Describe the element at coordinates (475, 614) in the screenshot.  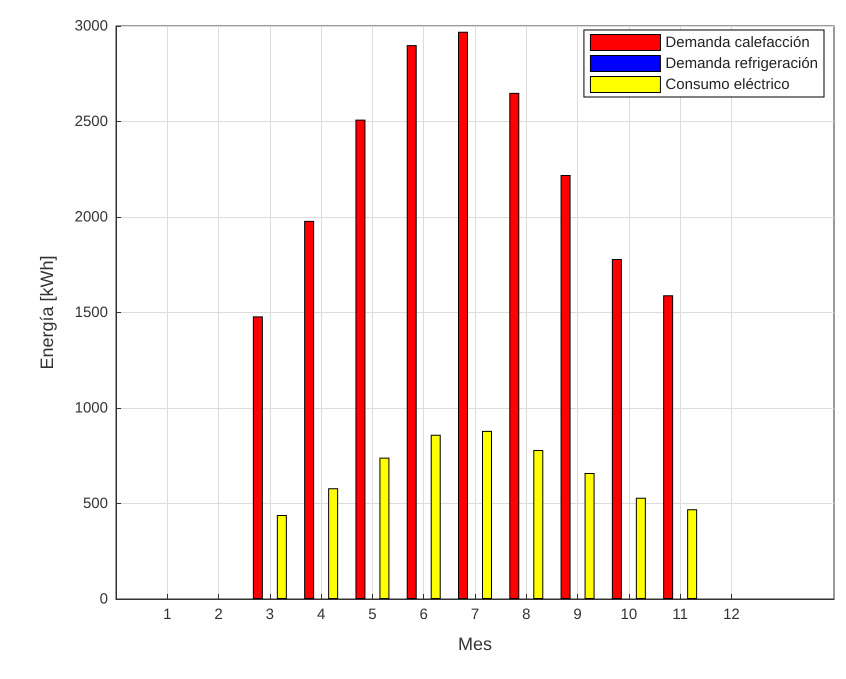
I see `x-tick-label: 7` at that location.